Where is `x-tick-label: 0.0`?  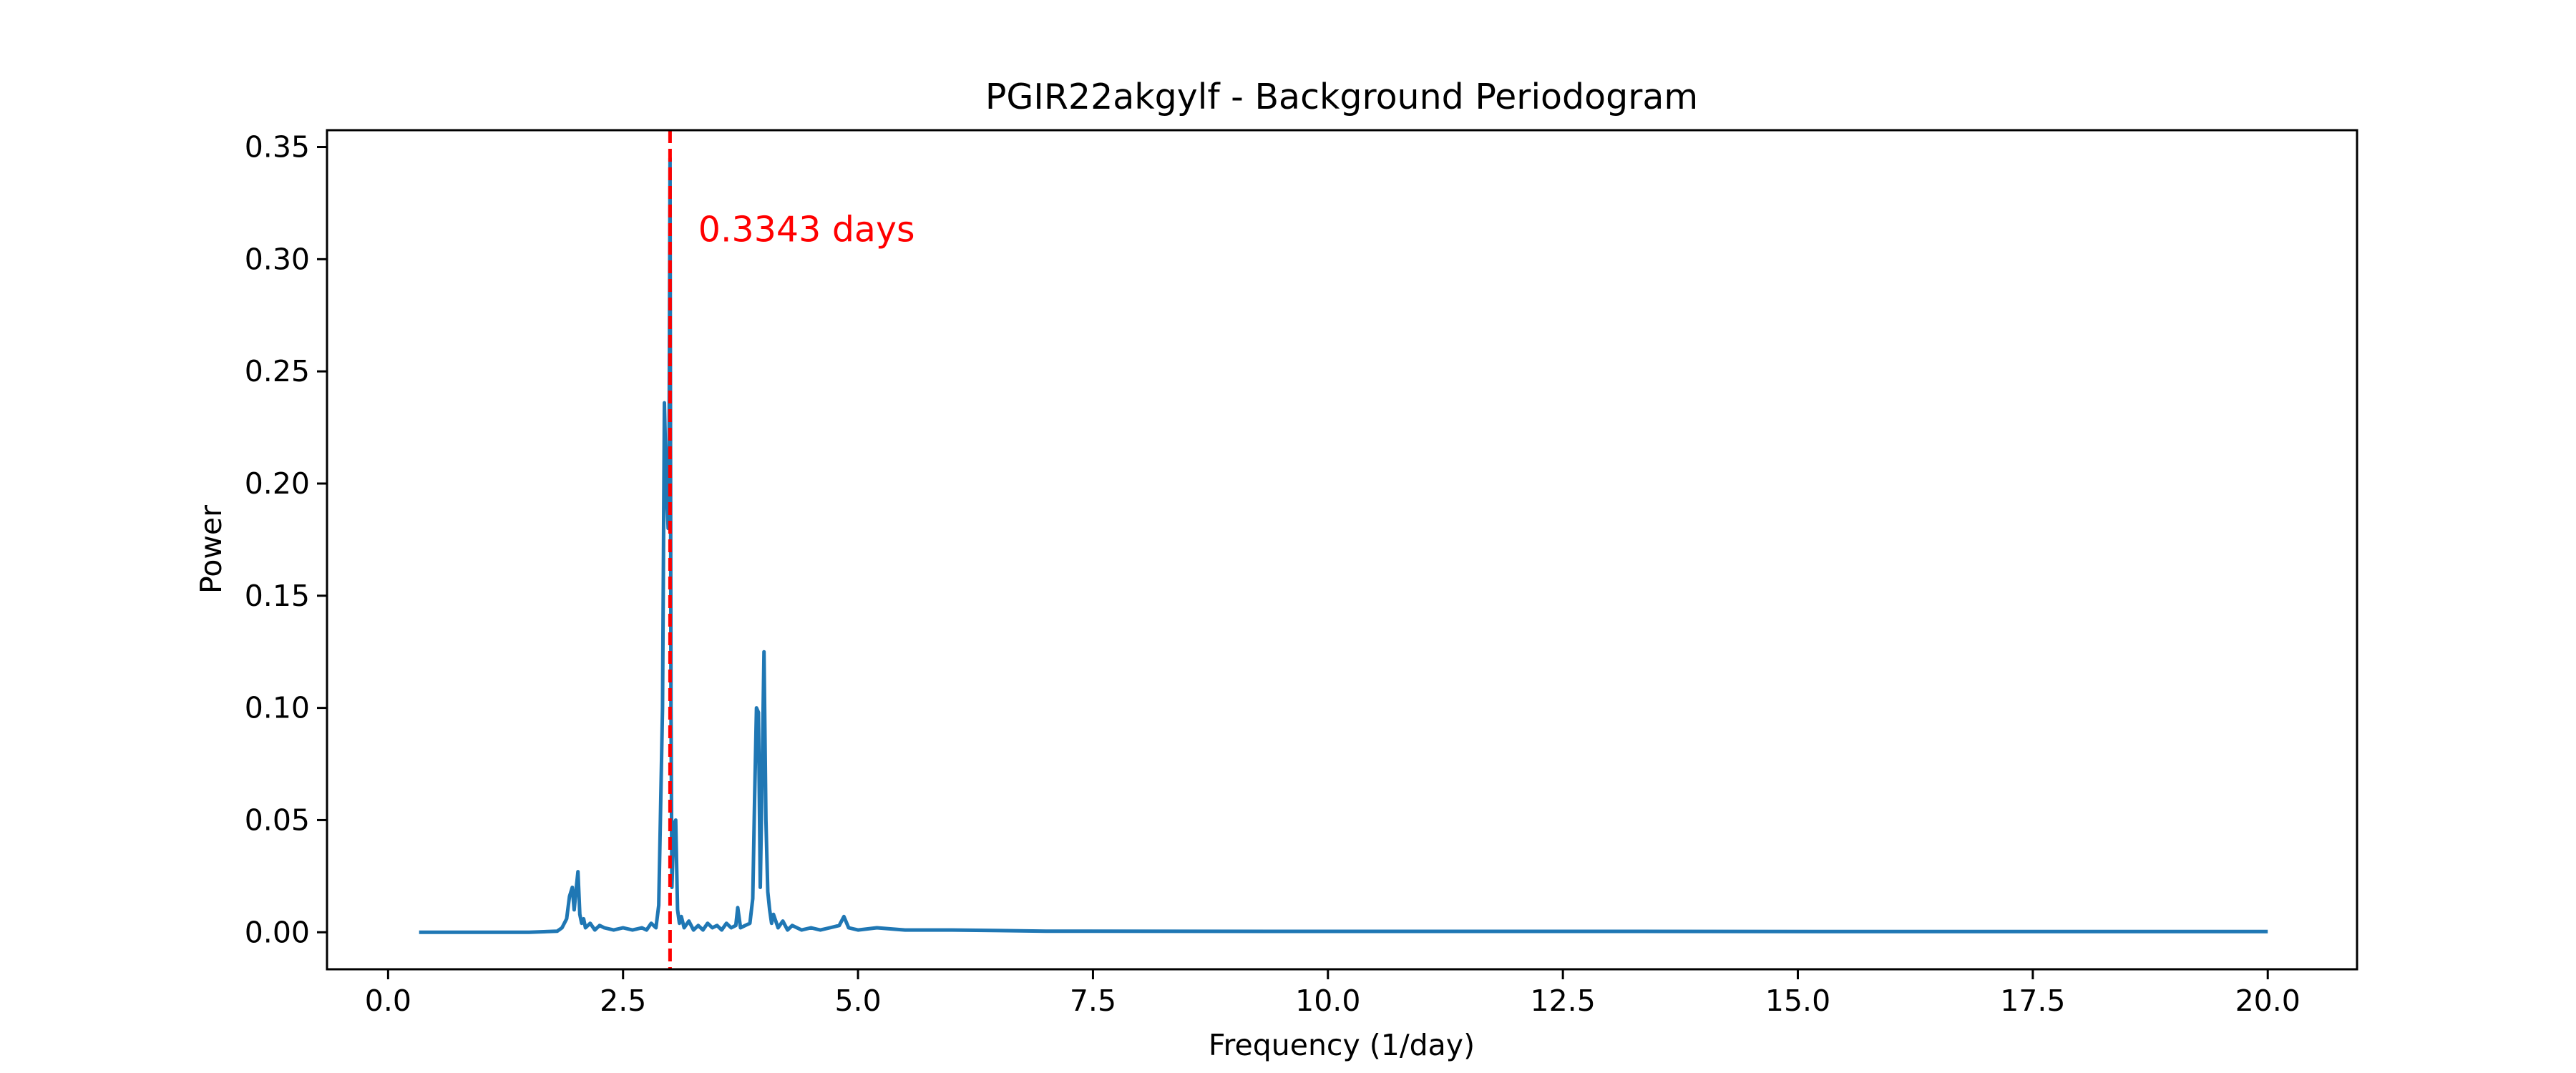 x-tick-label: 0.0 is located at coordinates (388, 1001).